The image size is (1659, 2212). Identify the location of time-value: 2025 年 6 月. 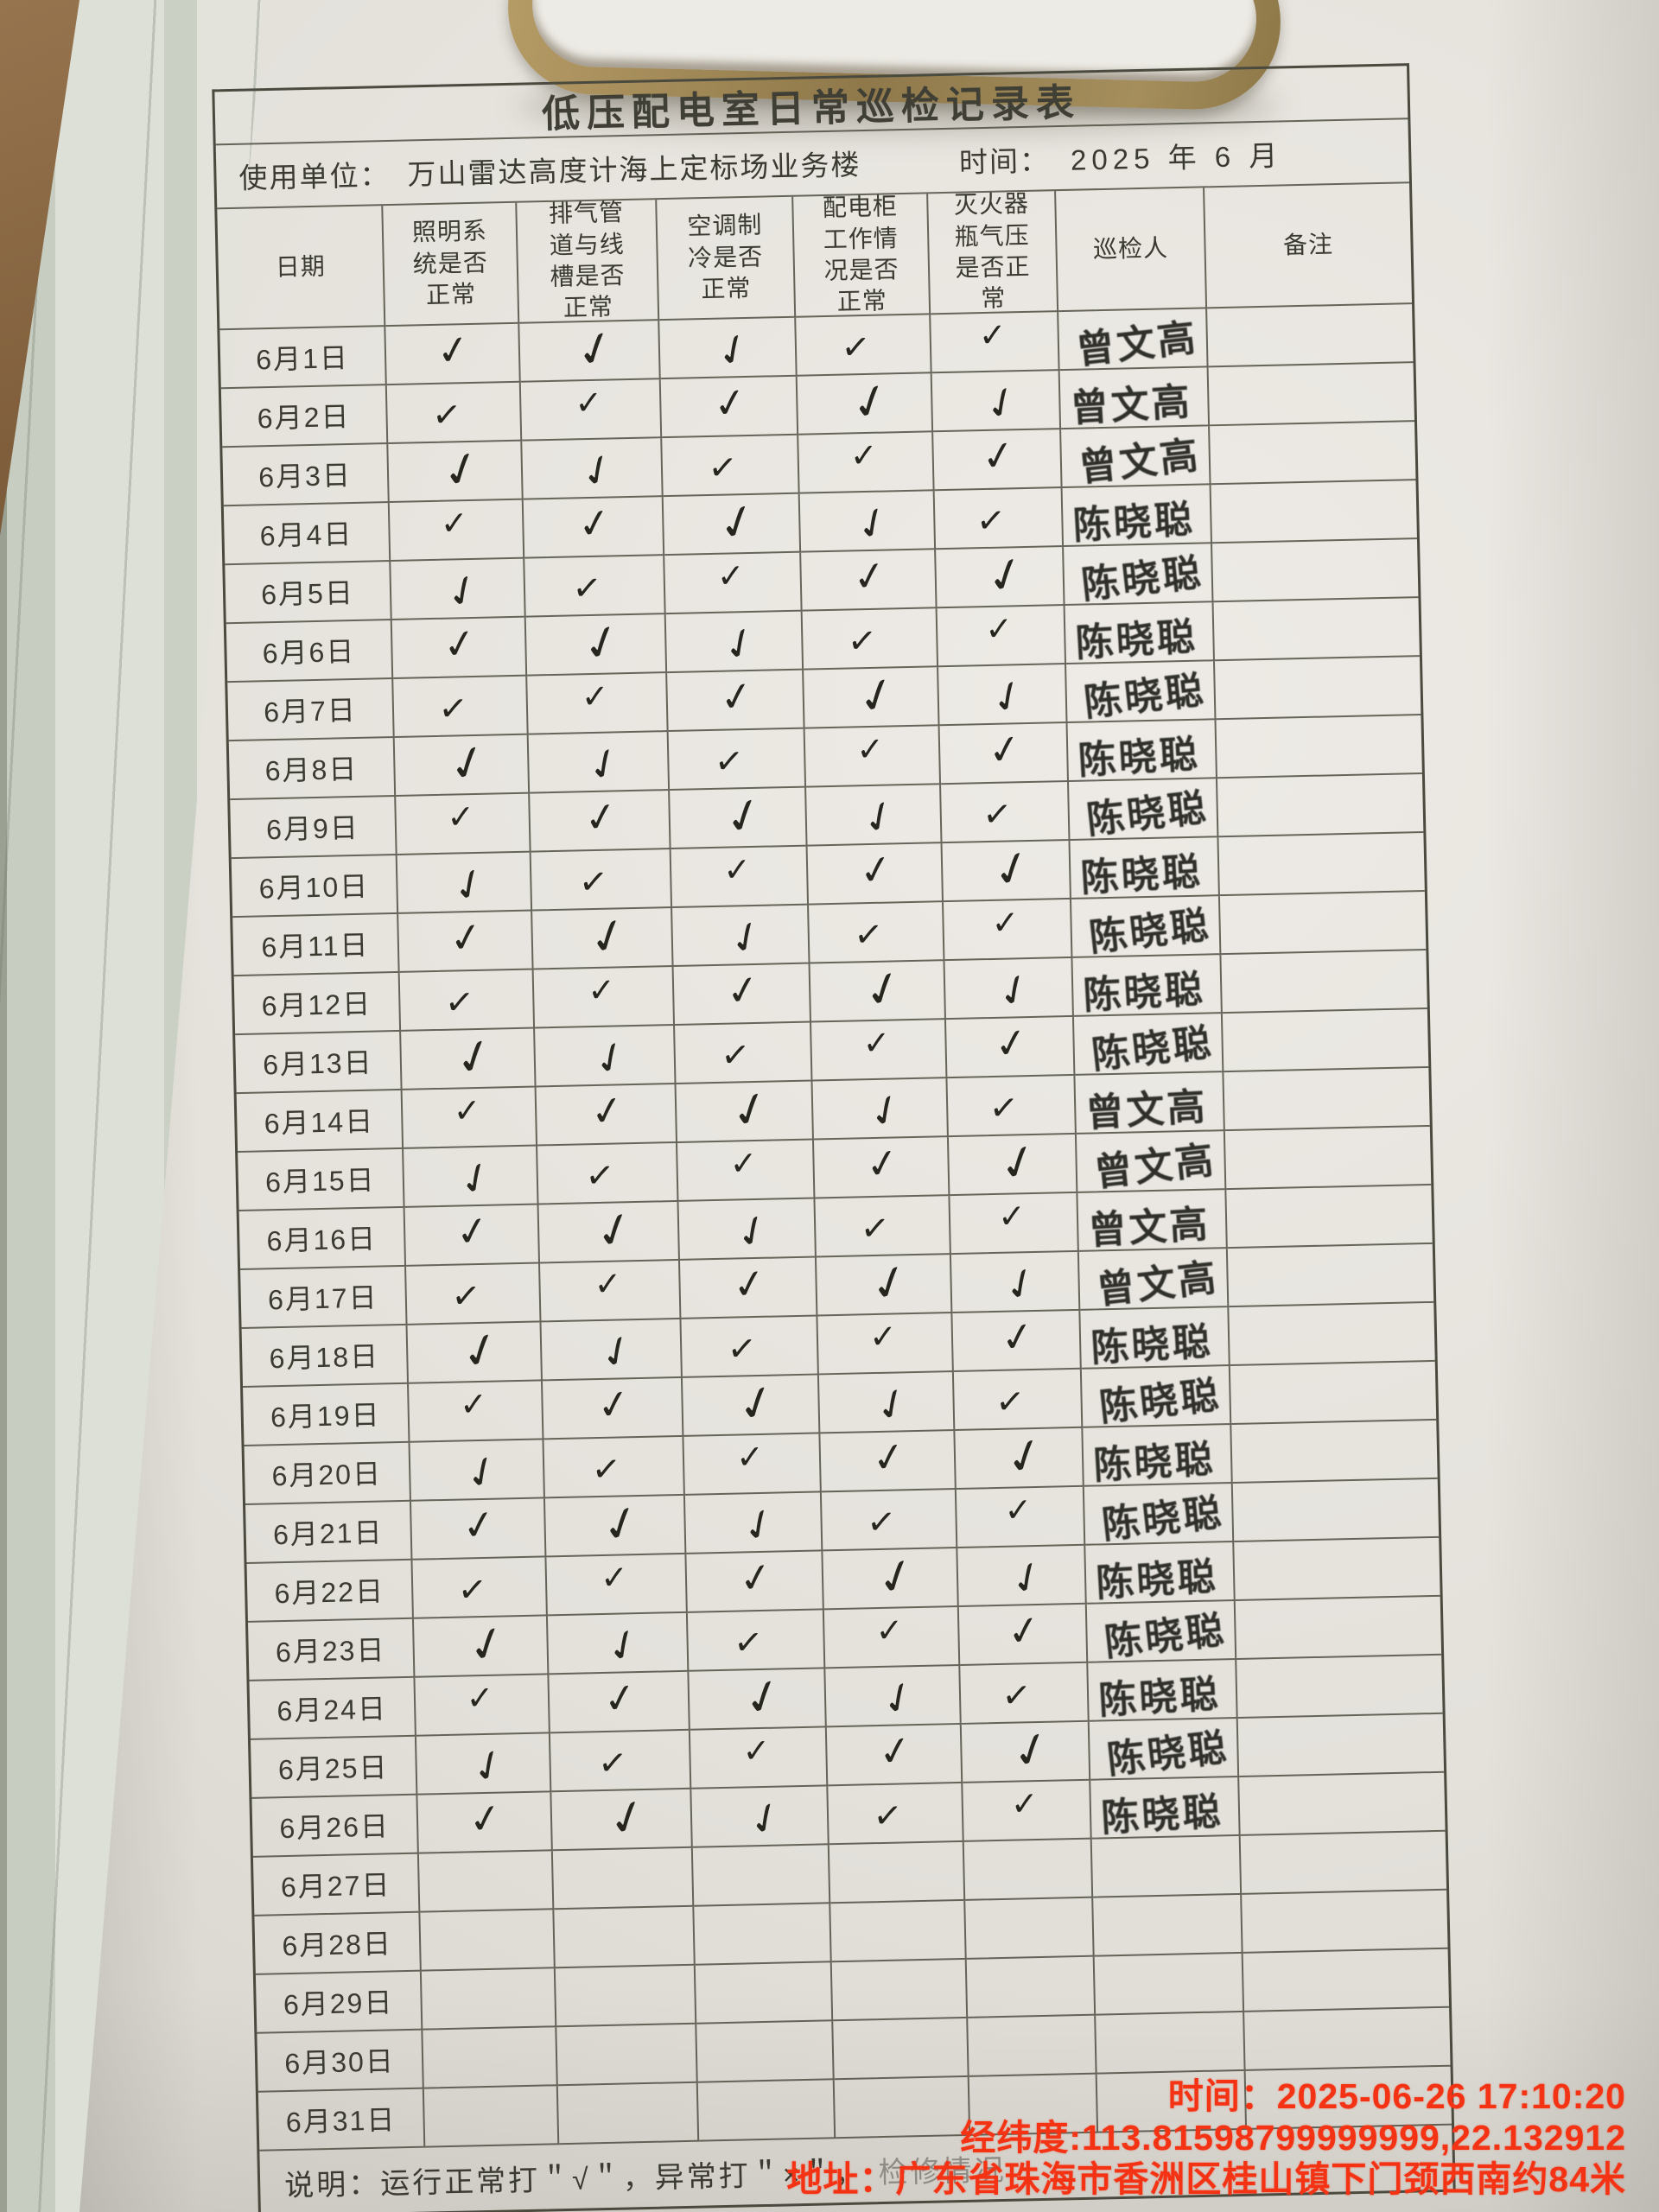
(1176, 157).